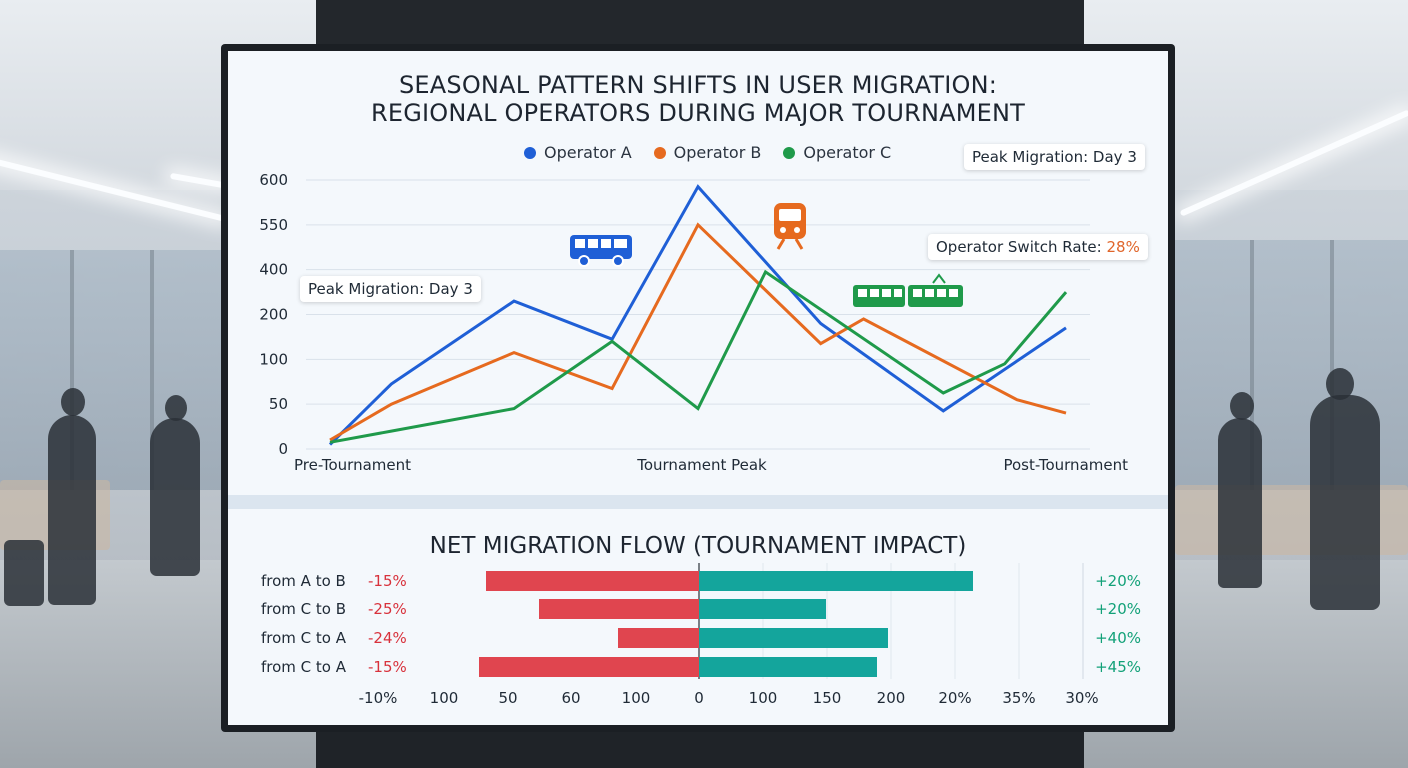  What do you see at coordinates (570, 698) in the screenshot?
I see `bar-x-tick-label: 60` at bounding box center [570, 698].